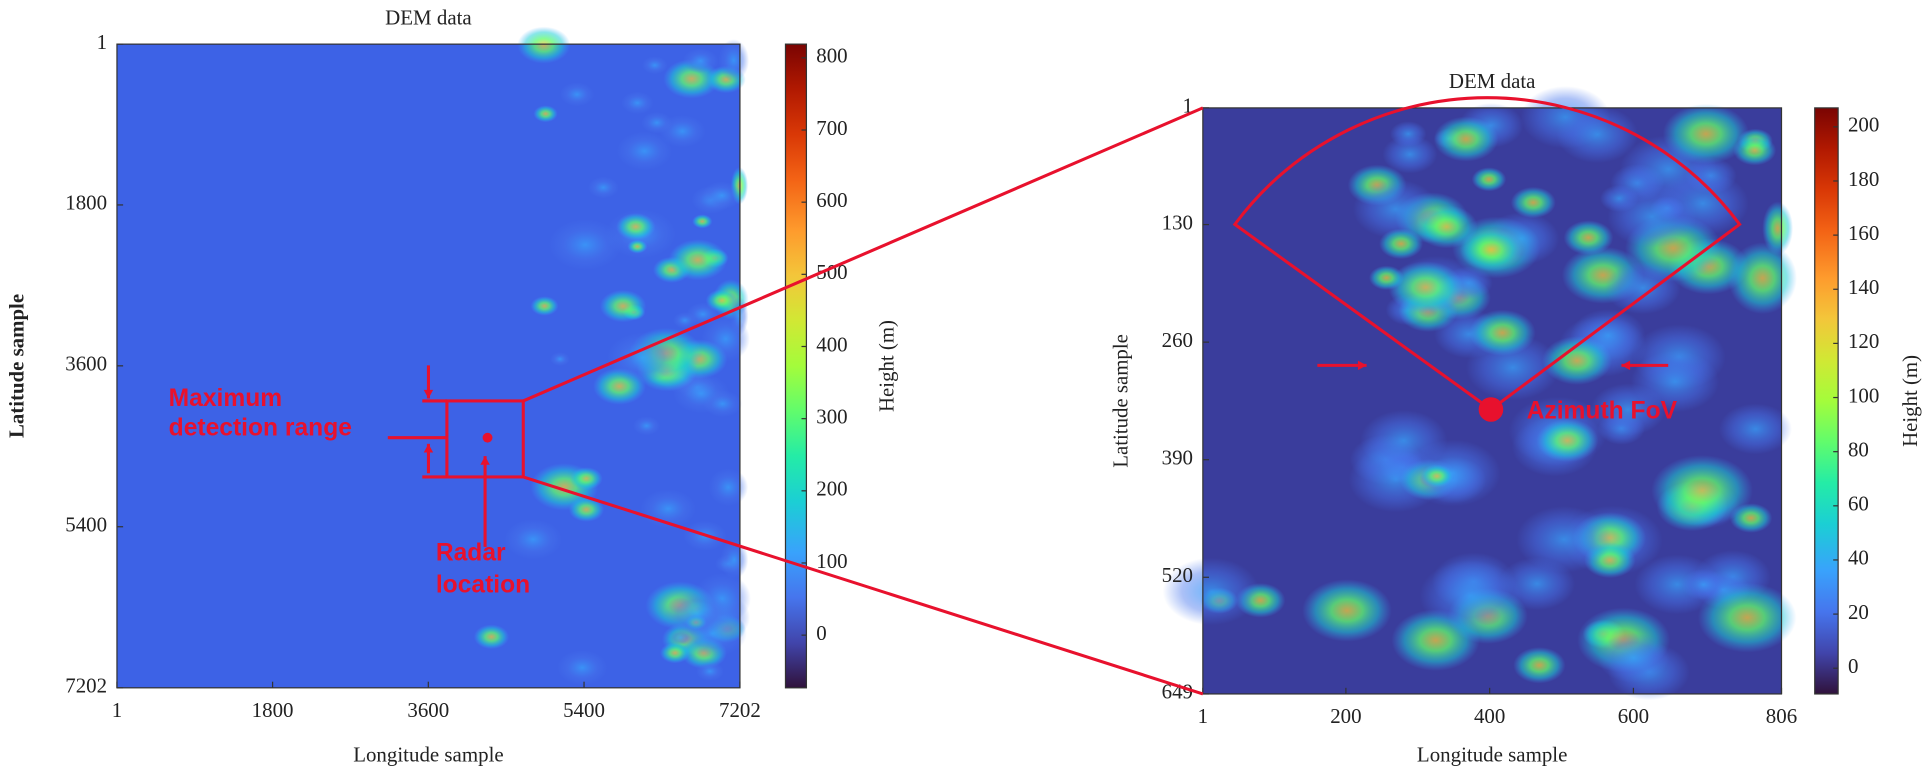  Describe the element at coordinates (428, 710) in the screenshot. I see `x-tick-label: 3600` at that location.